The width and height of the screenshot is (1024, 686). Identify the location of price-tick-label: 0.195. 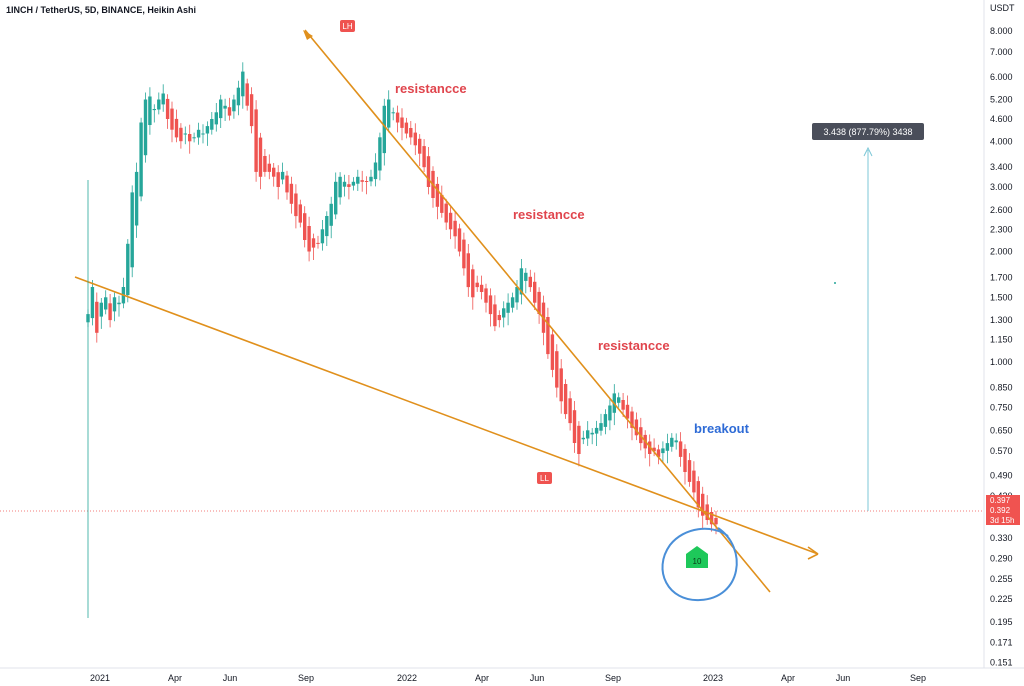
(1001, 622).